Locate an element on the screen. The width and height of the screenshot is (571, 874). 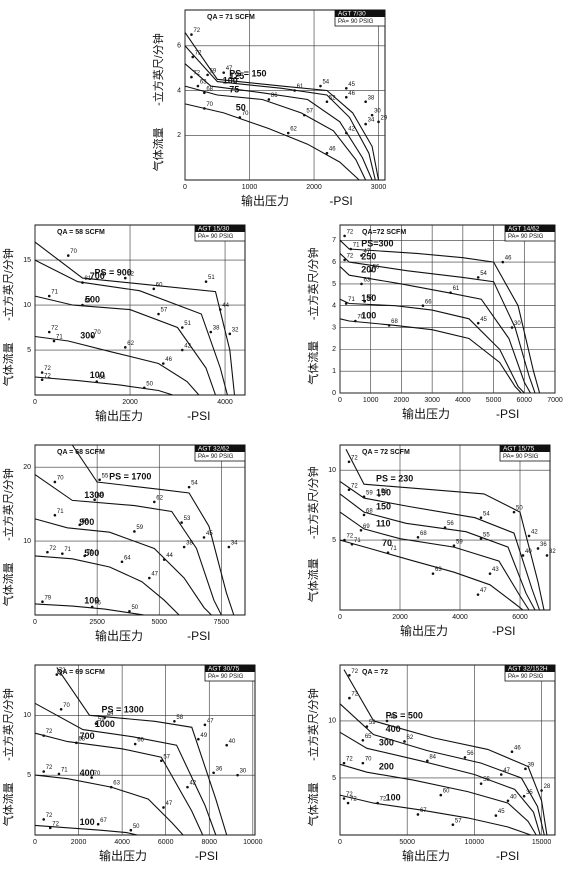
point-label: 40 is located at coordinates (232, 742).